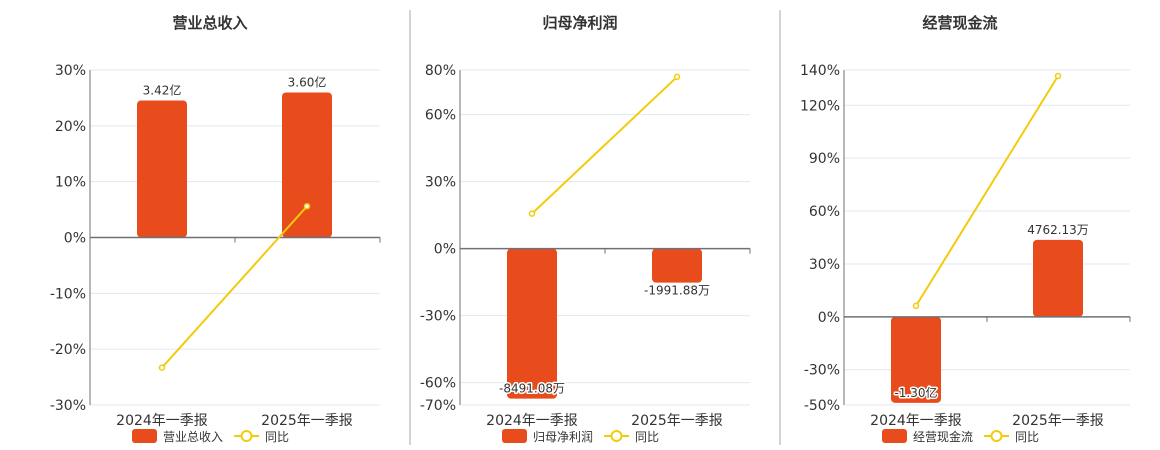  I want to click on bar-data-label: 3.42亿, so click(162, 90).